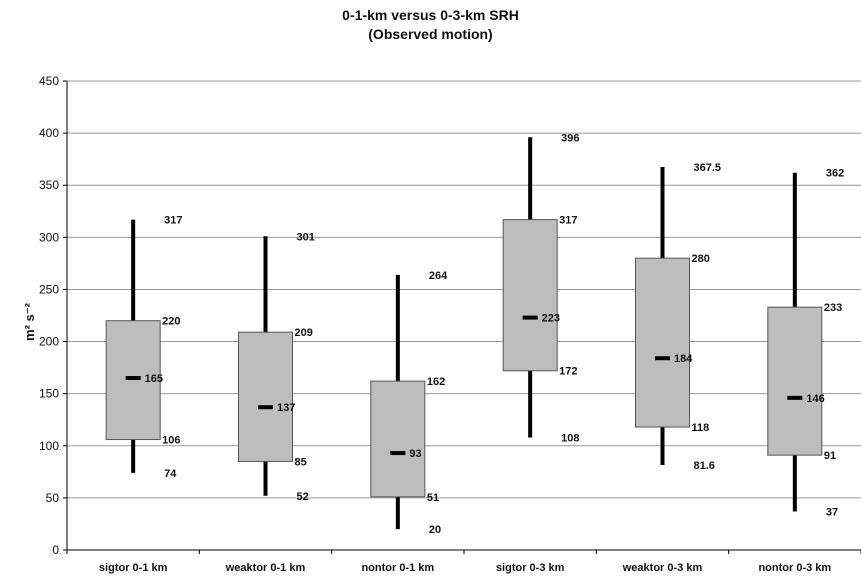 The image size is (861, 578). I want to click on category-label: nontor 0-3 km, so click(794, 568).